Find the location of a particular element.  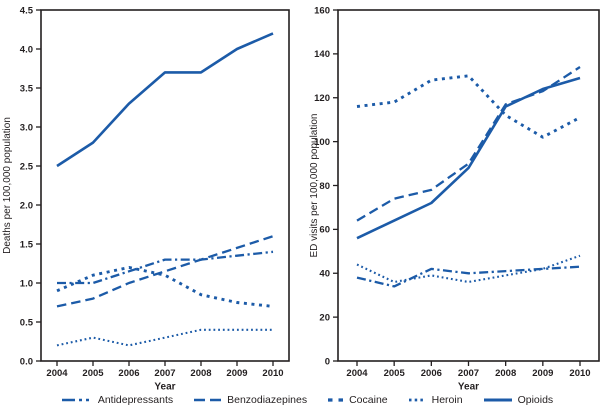

y-tick-label: 3.0 is located at coordinates (26, 127).